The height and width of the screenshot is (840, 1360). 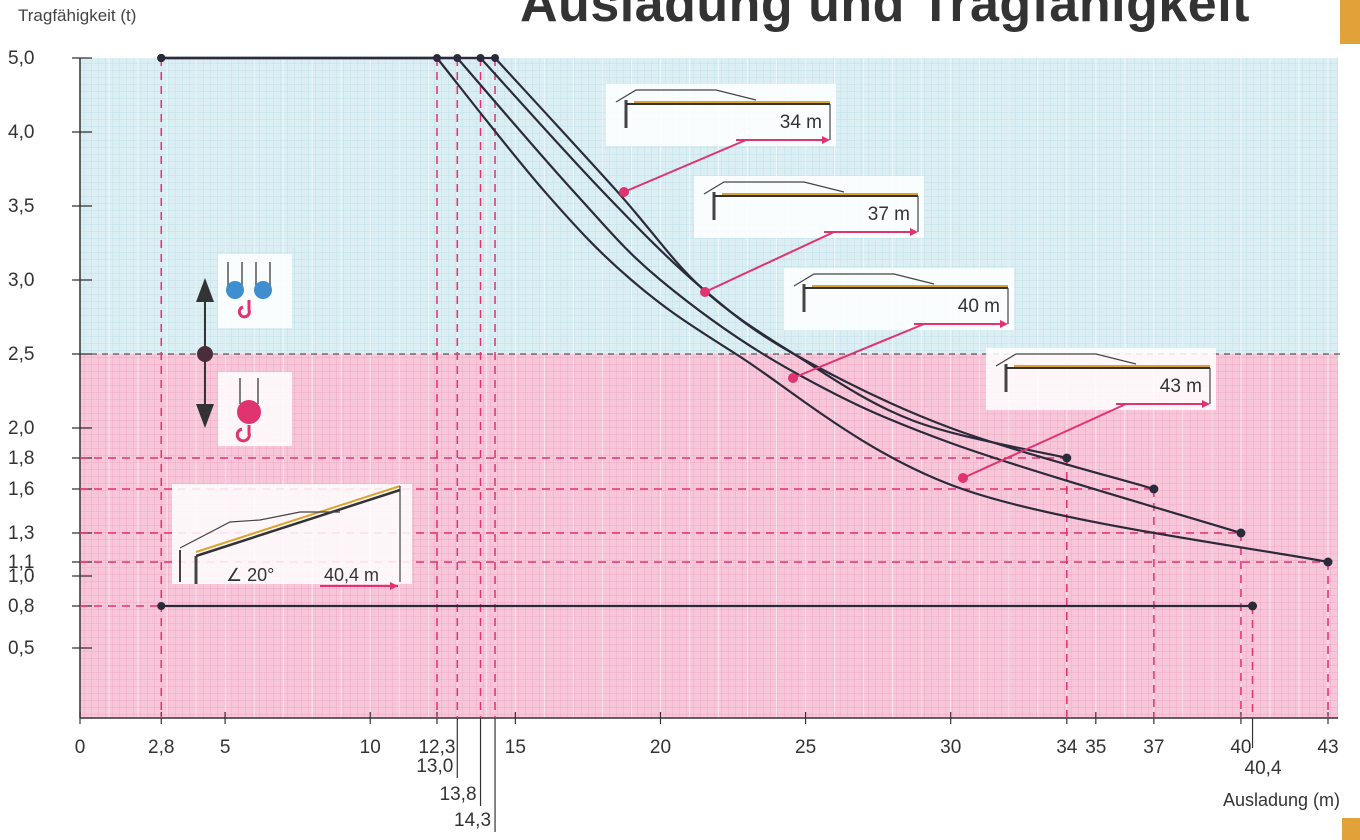 What do you see at coordinates (1181, 386) in the screenshot?
I see `jib-length-label: 43 m` at bounding box center [1181, 386].